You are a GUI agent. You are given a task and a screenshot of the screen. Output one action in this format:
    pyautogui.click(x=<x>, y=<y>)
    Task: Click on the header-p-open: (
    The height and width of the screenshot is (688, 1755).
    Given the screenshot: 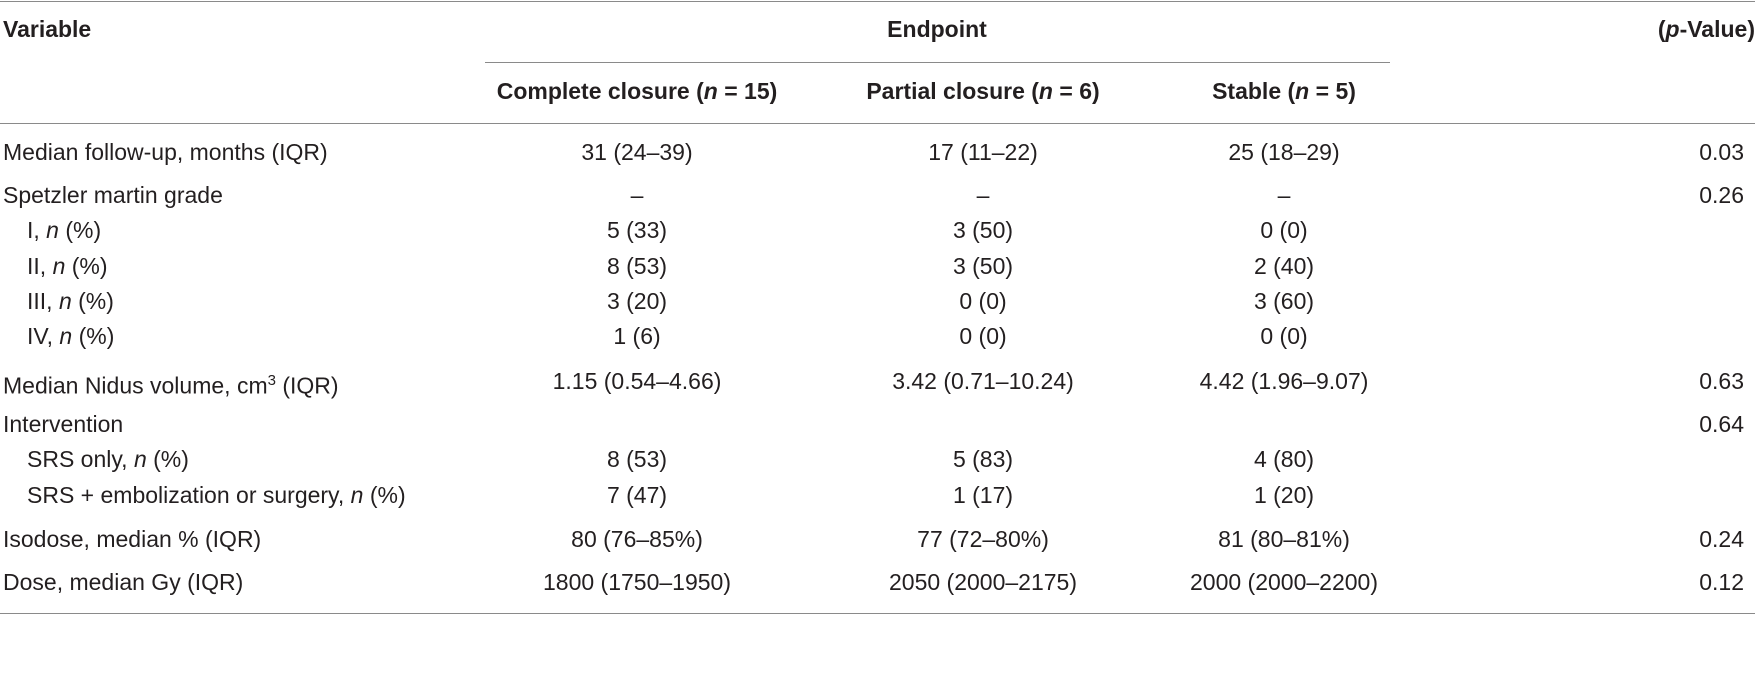 What is the action you would take?
    pyautogui.click(x=1661, y=29)
    